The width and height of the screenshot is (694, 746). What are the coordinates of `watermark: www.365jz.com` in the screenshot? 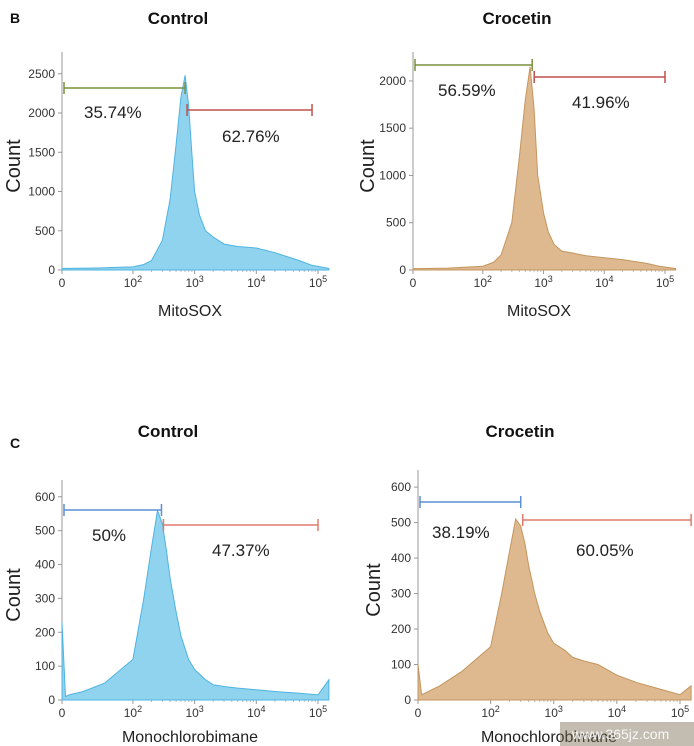 It's located at (620, 734).